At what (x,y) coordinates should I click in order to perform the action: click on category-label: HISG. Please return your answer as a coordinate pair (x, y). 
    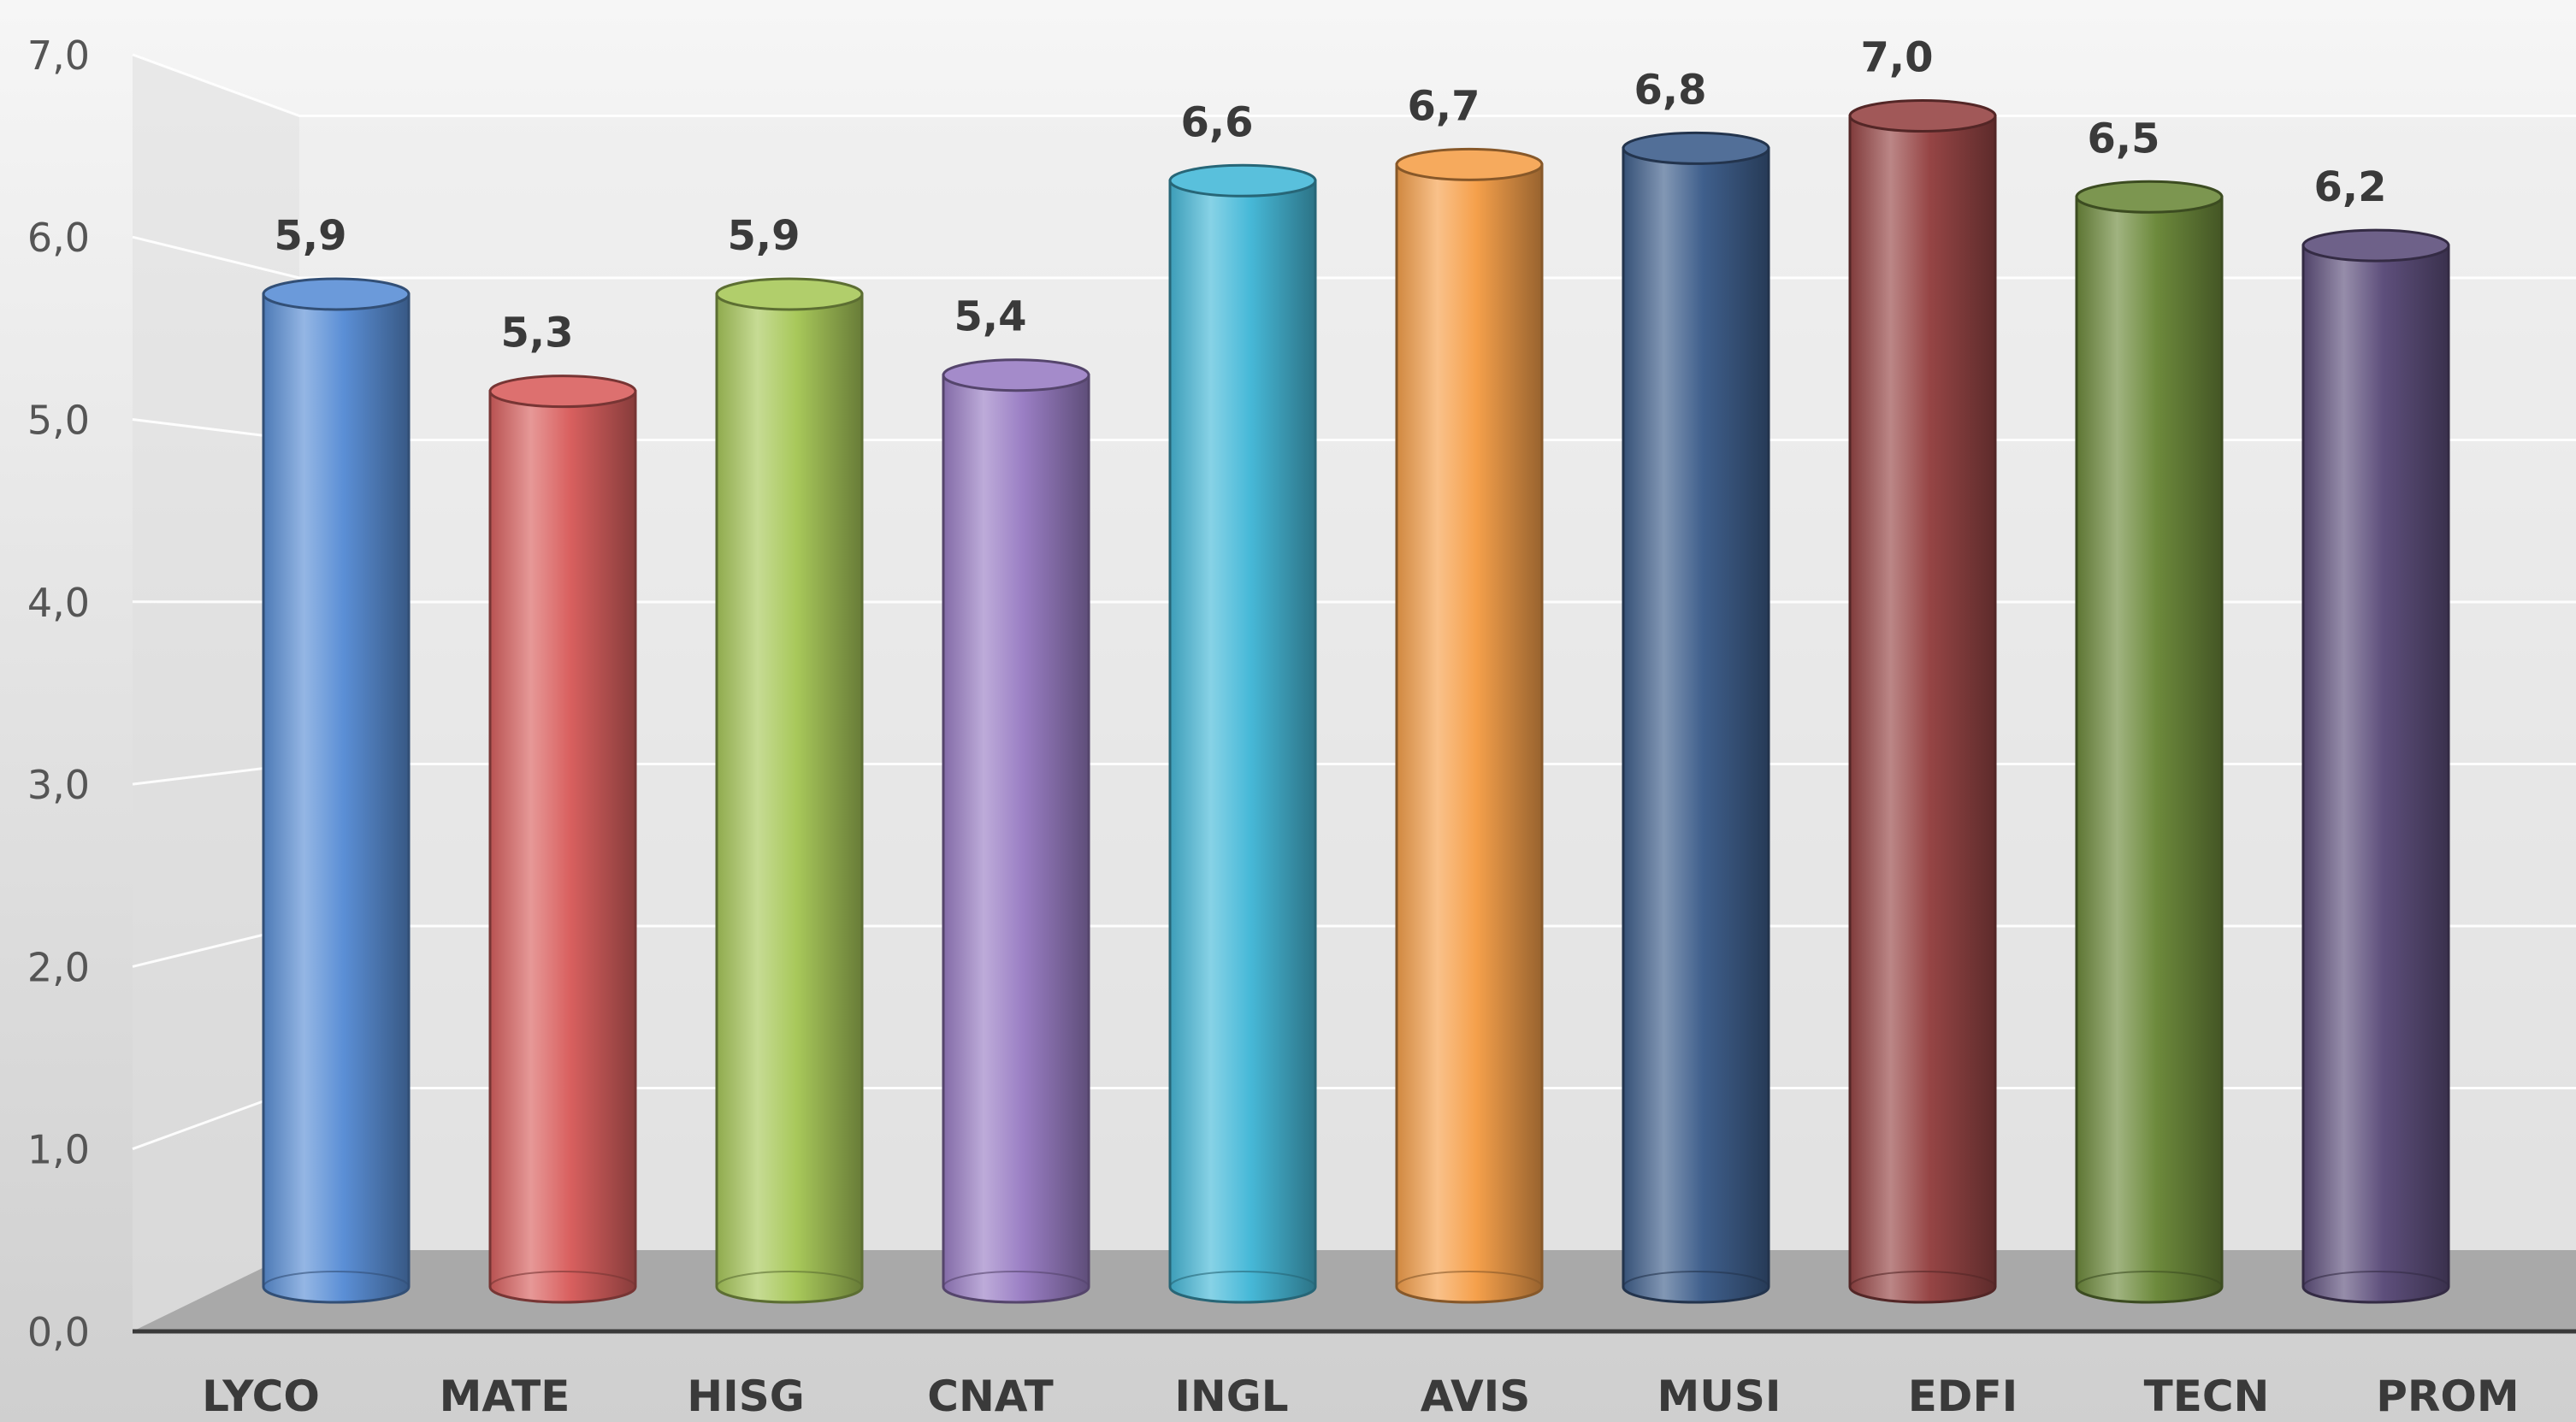
    Looking at the image, I should click on (746, 1396).